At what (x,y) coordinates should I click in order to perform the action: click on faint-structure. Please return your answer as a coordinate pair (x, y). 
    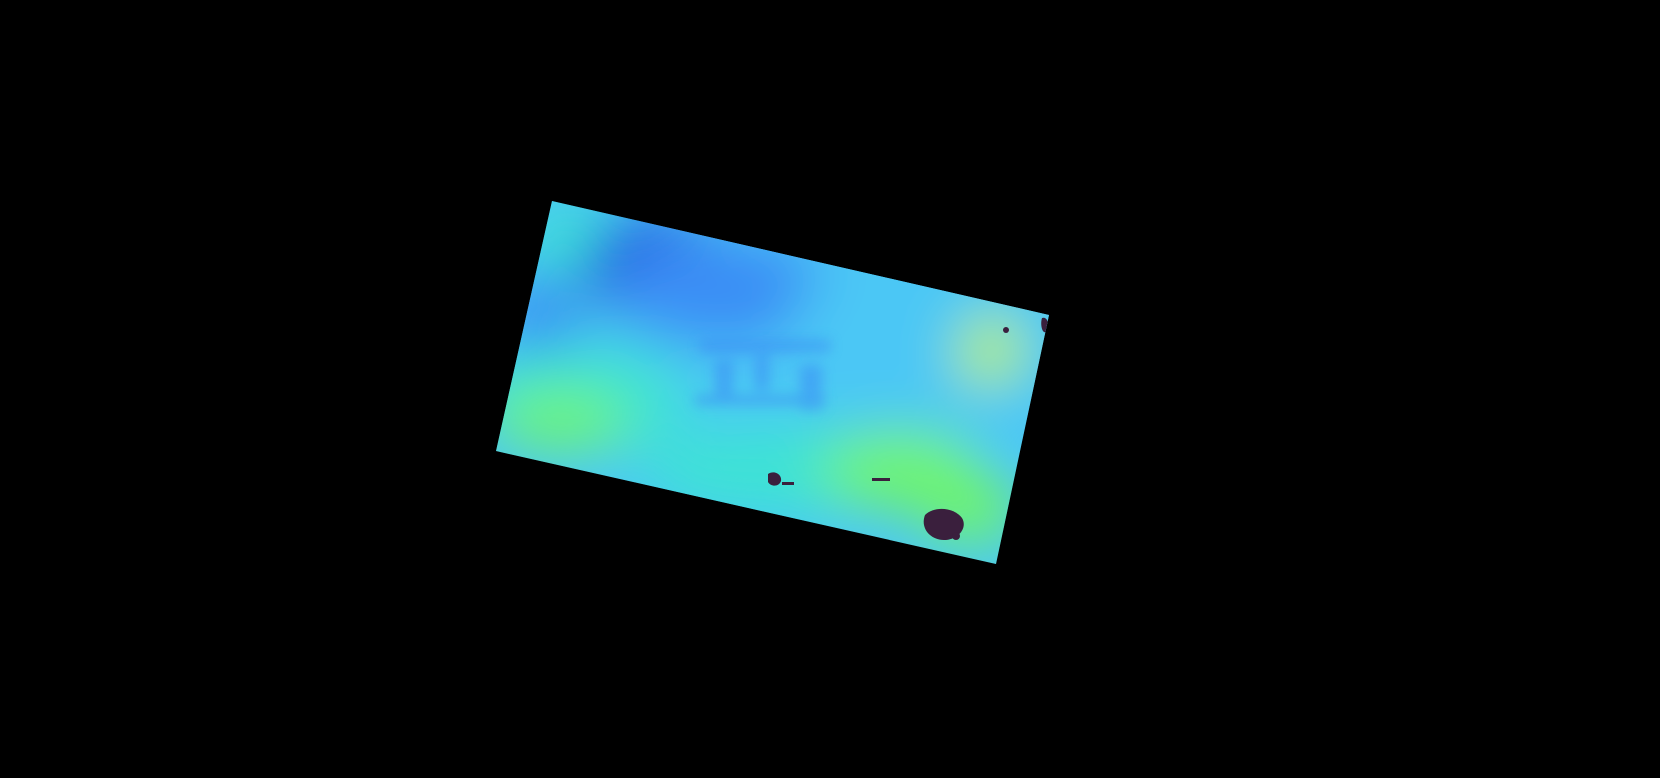
    Looking at the image, I should click on (762, 375).